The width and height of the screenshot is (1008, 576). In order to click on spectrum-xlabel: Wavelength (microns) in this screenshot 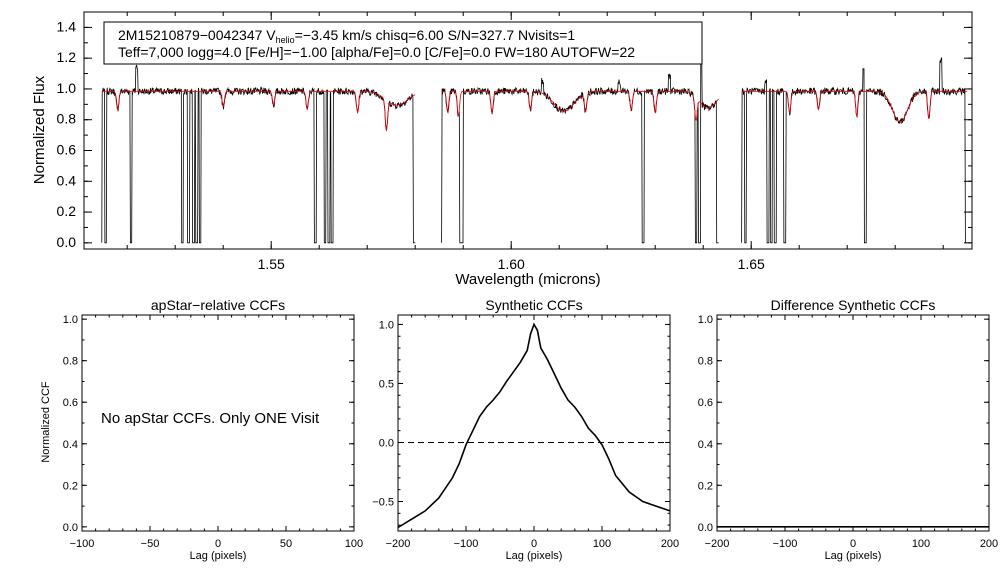, I will do `click(527, 279)`.